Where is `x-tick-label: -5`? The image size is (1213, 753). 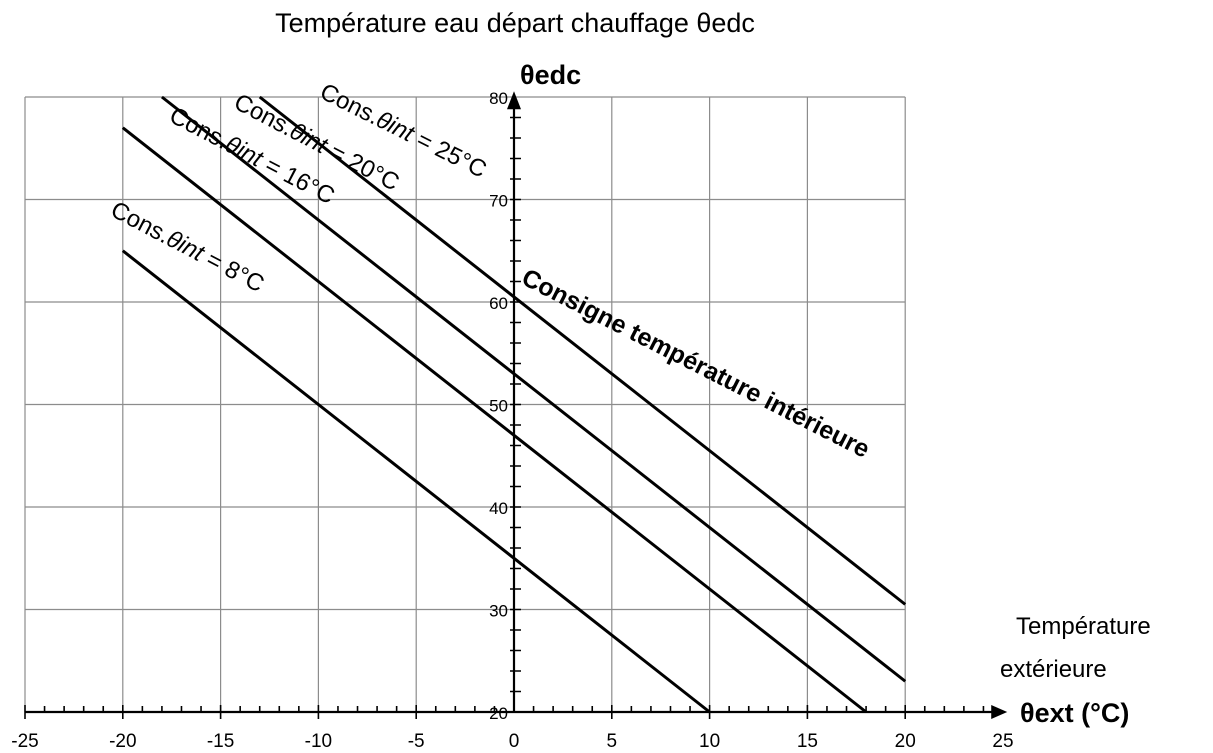 x-tick-label: -5 is located at coordinates (416, 741).